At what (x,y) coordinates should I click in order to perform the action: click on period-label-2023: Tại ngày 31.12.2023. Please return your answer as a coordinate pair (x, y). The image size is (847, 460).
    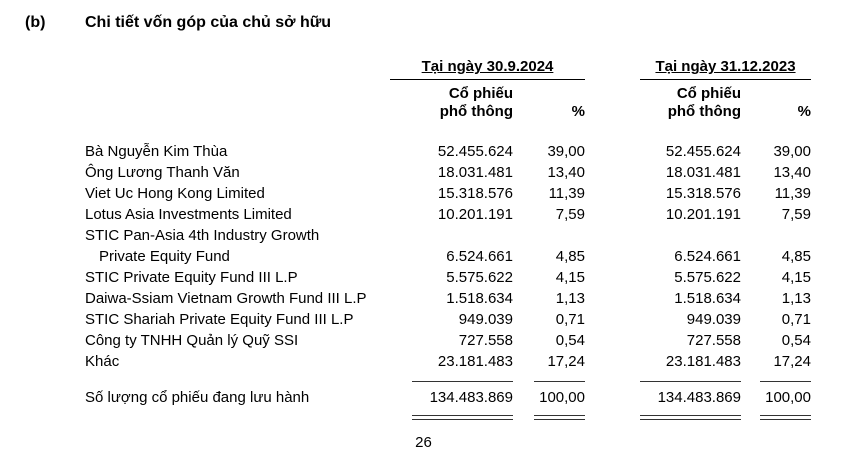
    Looking at the image, I should click on (725, 66).